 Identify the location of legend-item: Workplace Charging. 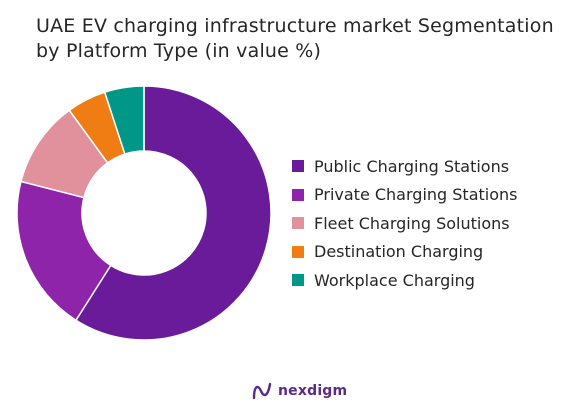
(404, 280).